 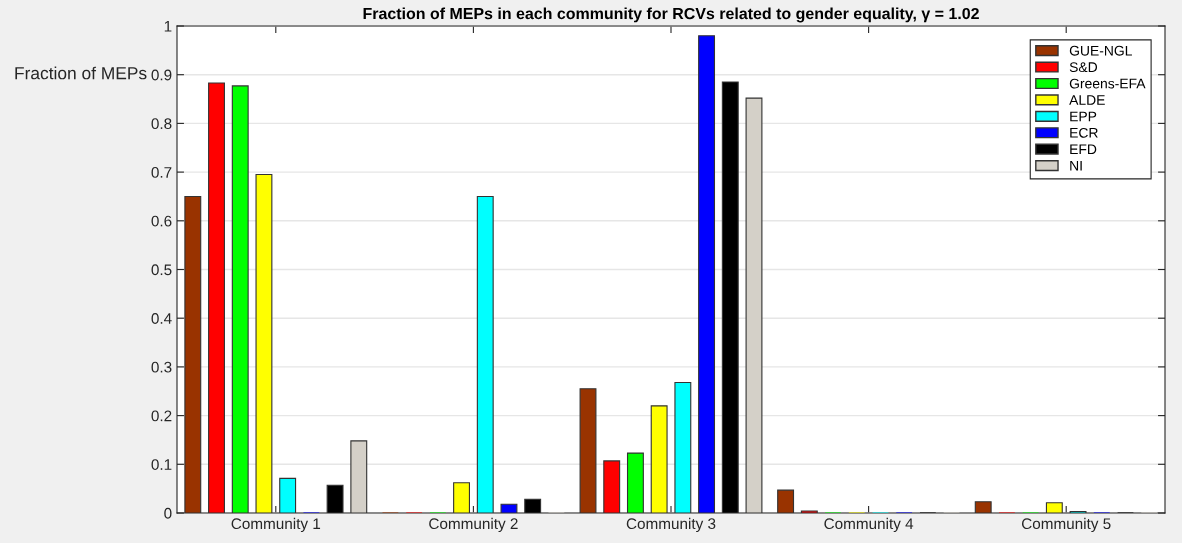 I want to click on y-tick-label: 0.5, so click(x=161, y=270).